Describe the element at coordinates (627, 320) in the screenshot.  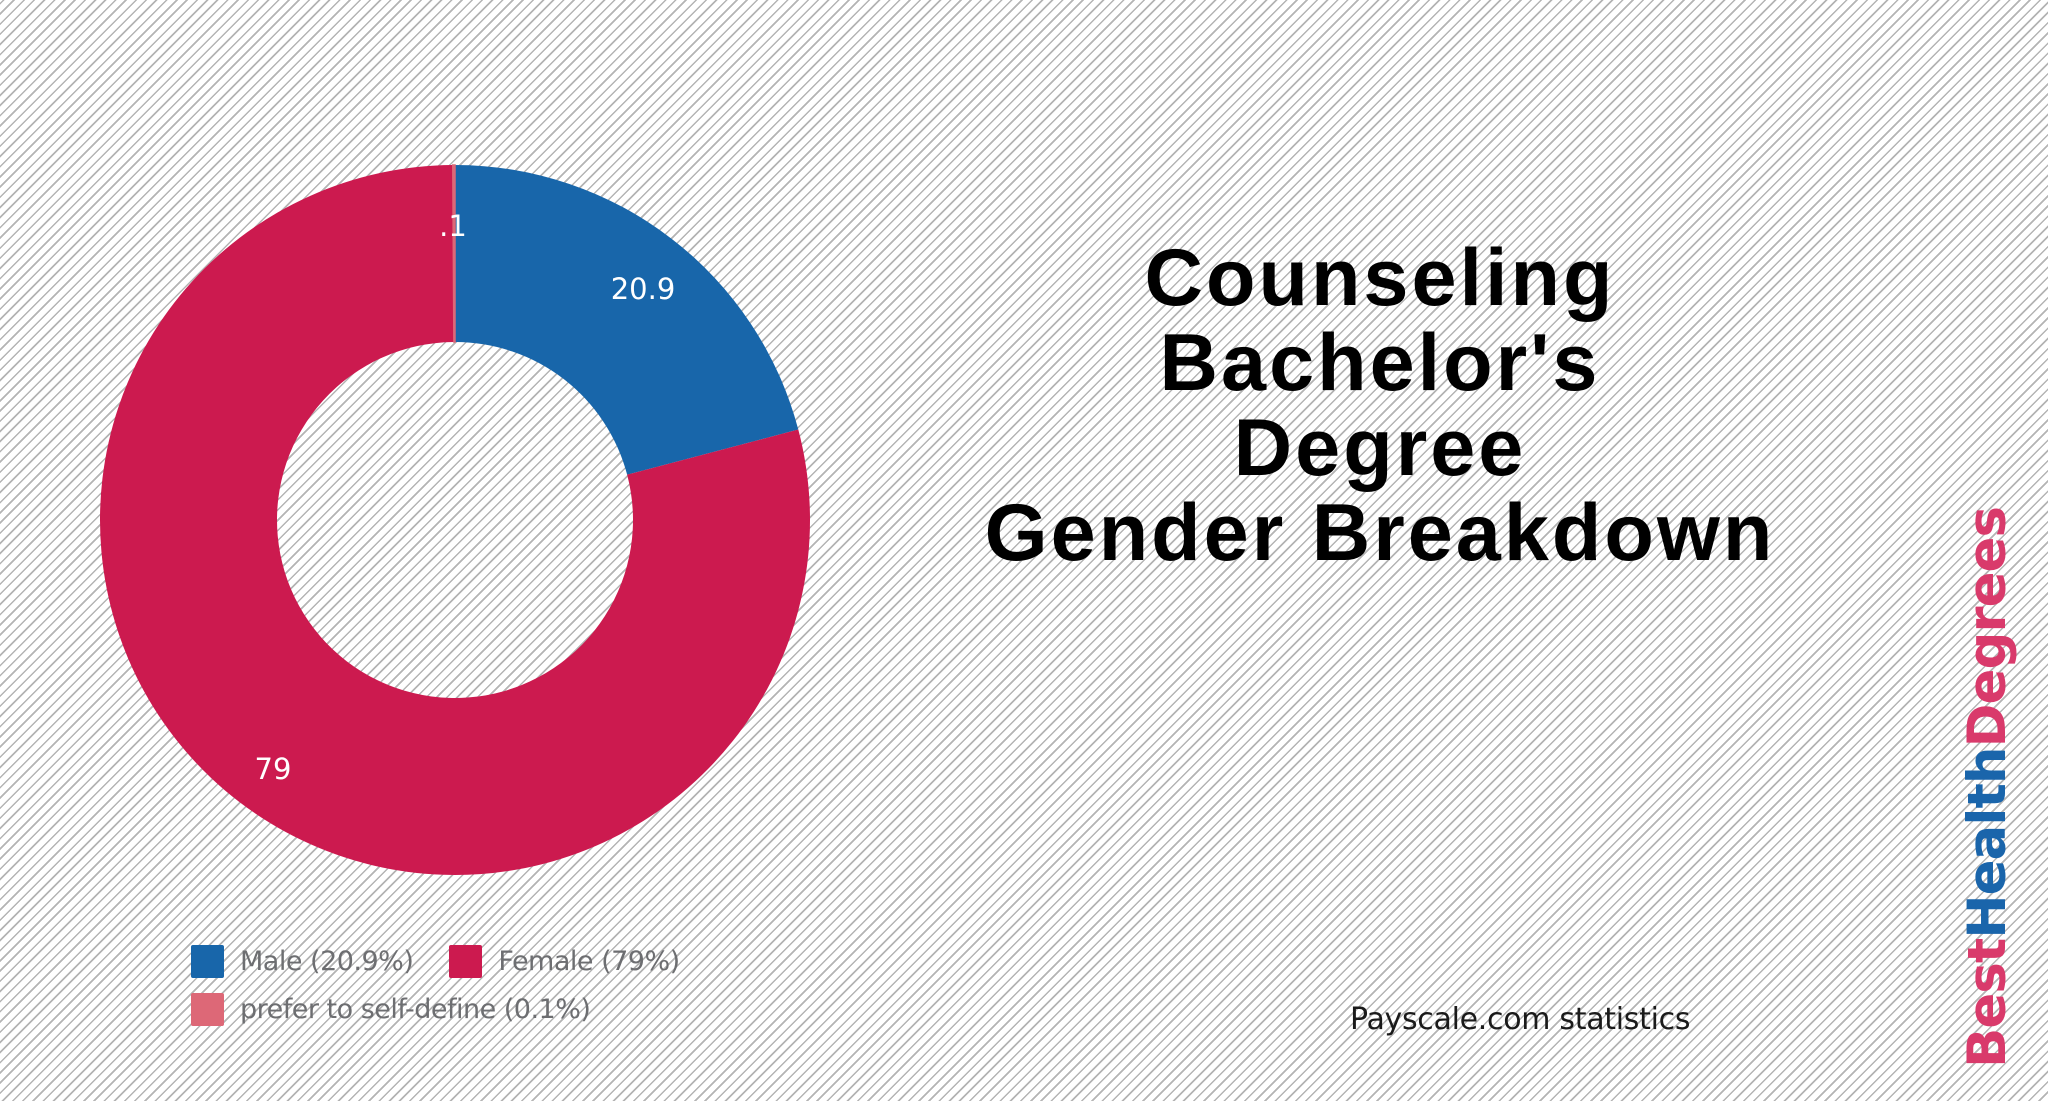
I see `donut-slice-male` at that location.